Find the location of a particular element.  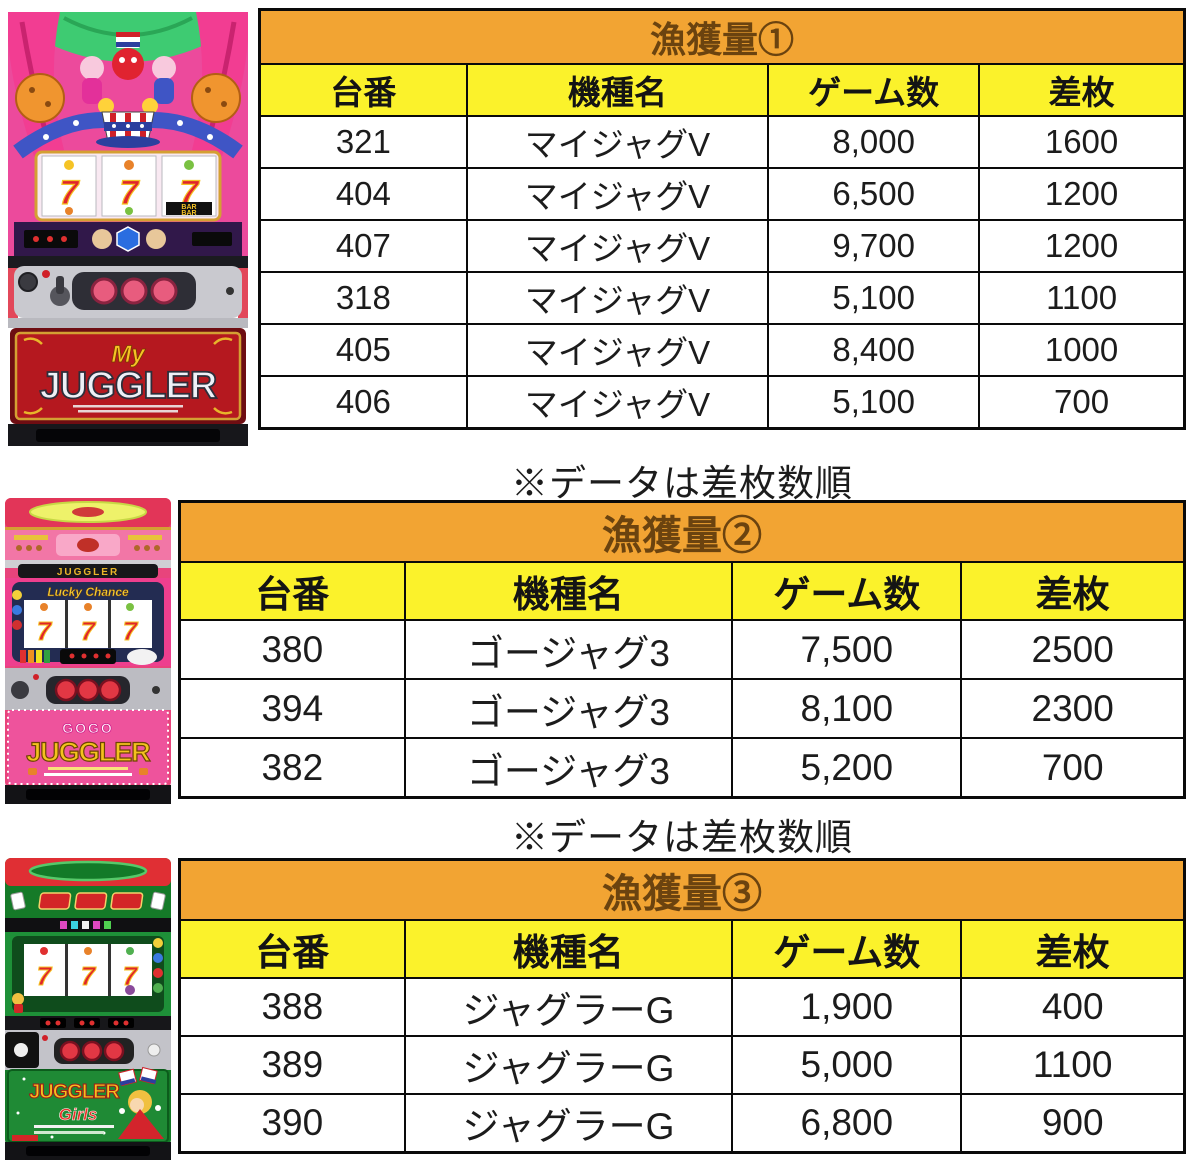

table-row: 321 マイジャグV 8,000 1600 is located at coordinates (722, 142).